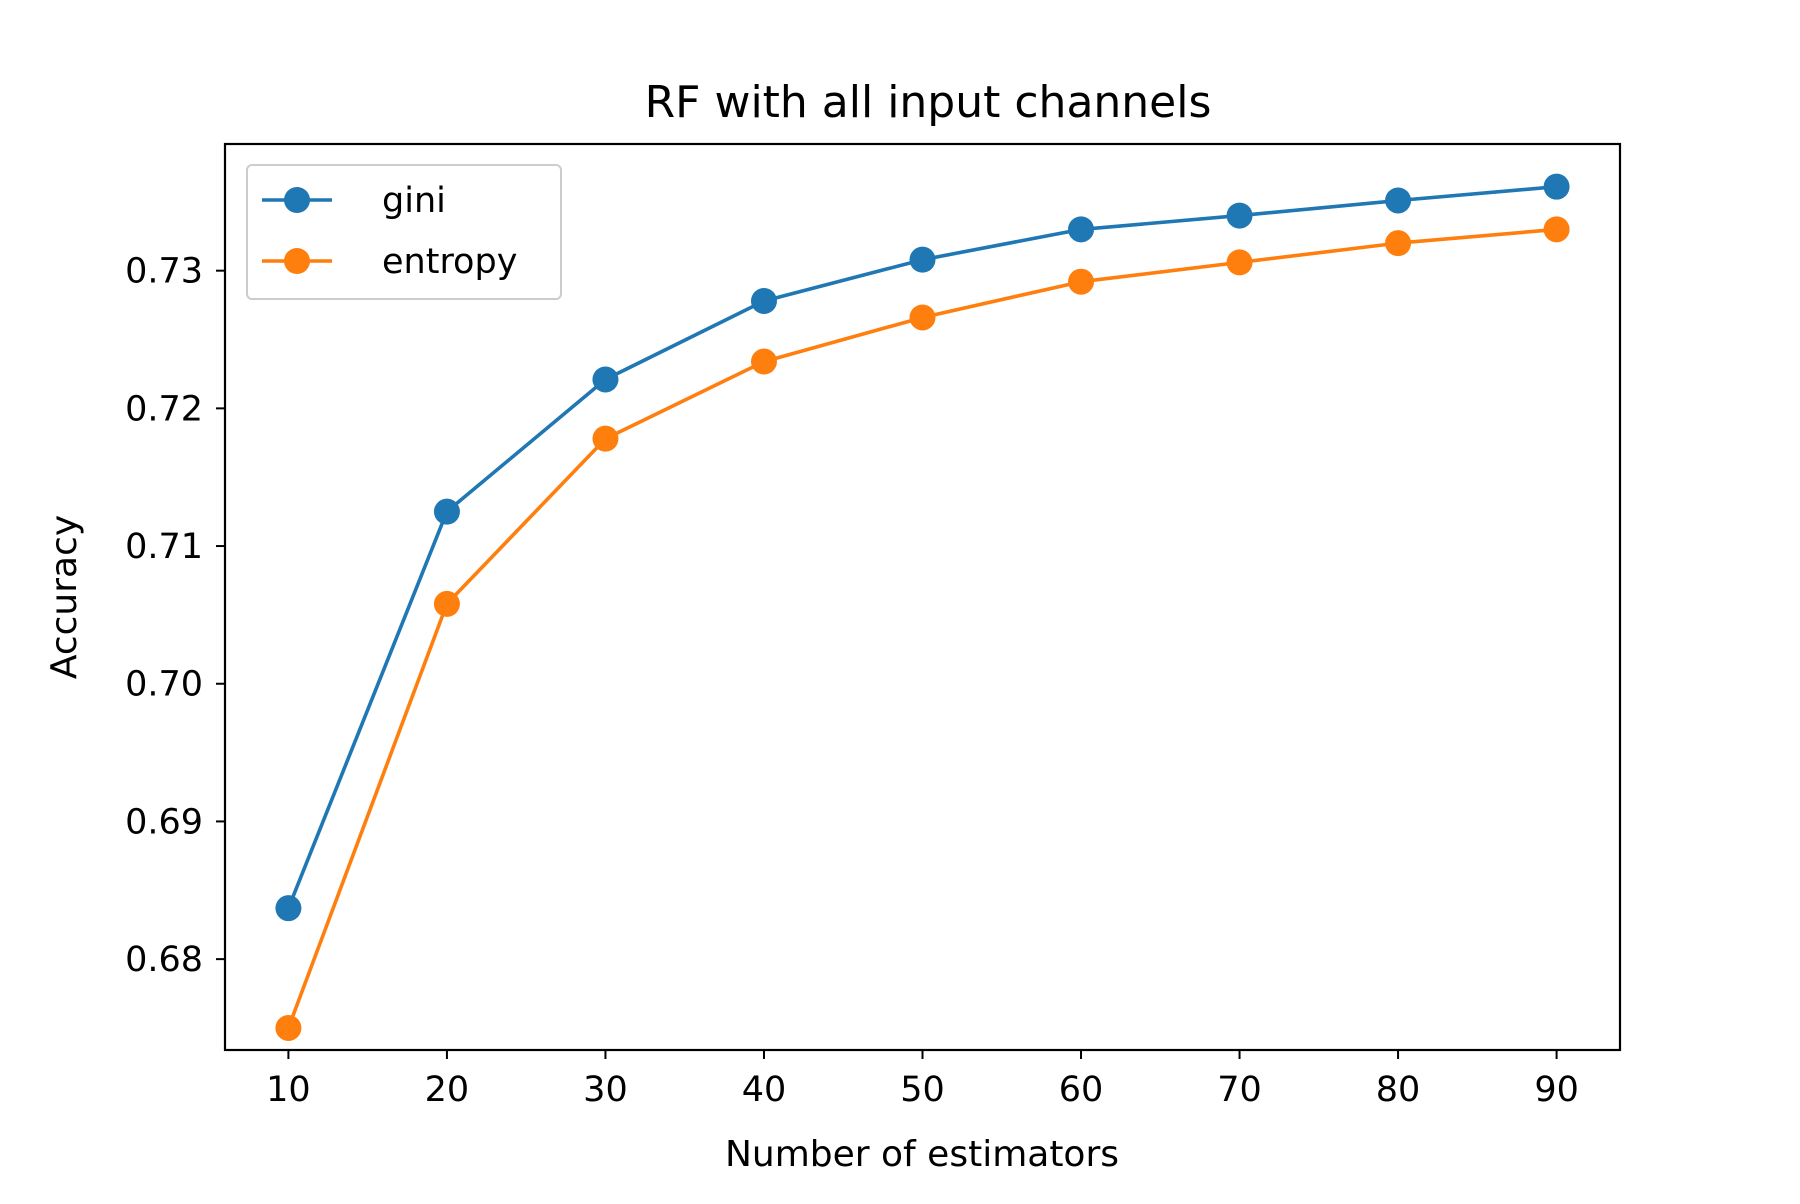 This screenshot has width=1800, height=1204. What do you see at coordinates (1239, 1090) in the screenshot?
I see `x-tick-label: 70` at bounding box center [1239, 1090].